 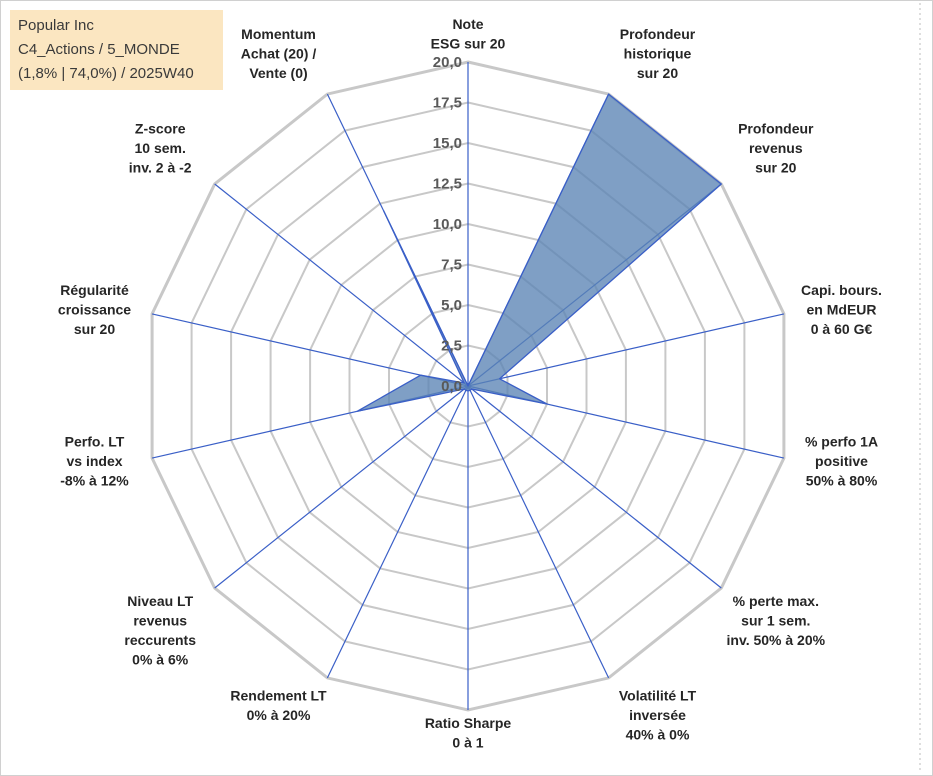 I want to click on info-category: C4_Actions / 5_MONDE, so click(x=99, y=49).